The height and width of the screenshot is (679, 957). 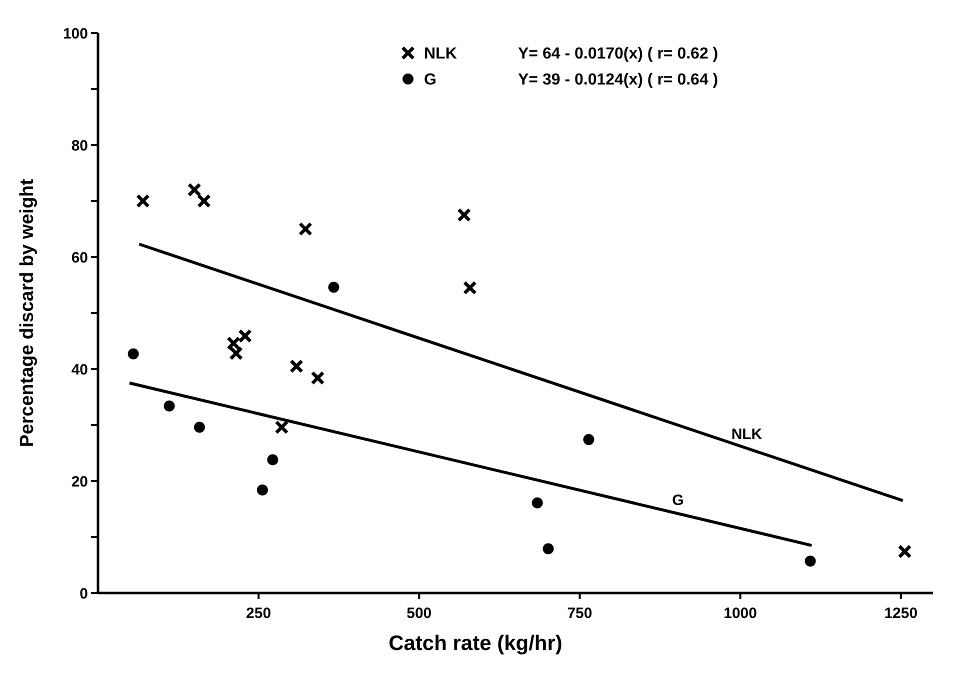 What do you see at coordinates (618, 54) in the screenshot?
I see `annotation: Y= 64 - 0.0170(x) ( r= 0.62 )` at bounding box center [618, 54].